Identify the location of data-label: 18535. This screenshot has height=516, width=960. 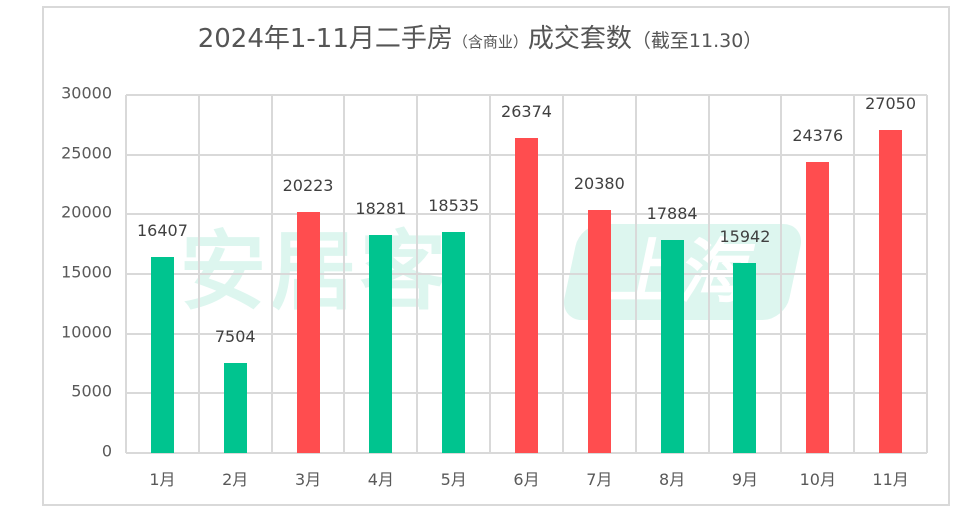
(454, 205).